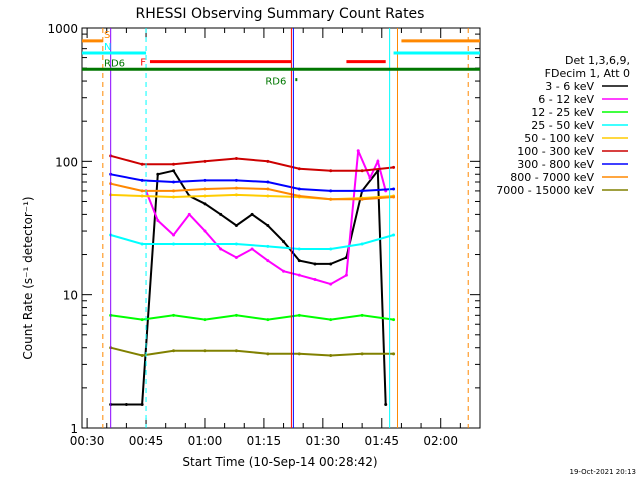 The image size is (640, 480). What do you see at coordinates (597, 60) in the screenshot?
I see `legend-title: Det 1,3,6,9,` at bounding box center [597, 60].